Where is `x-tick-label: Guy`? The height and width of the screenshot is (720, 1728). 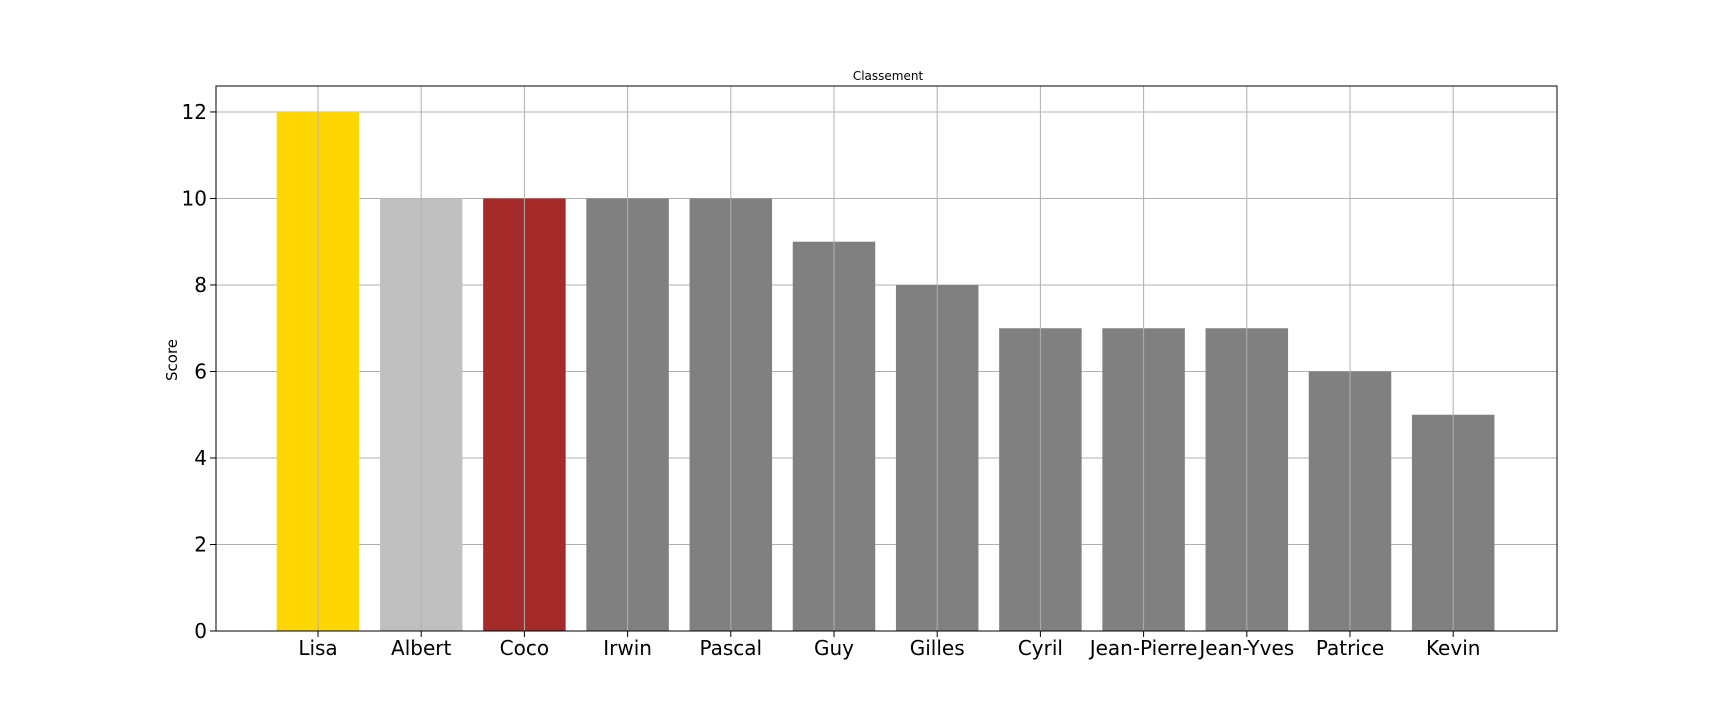 x-tick-label: Guy is located at coordinates (834, 648).